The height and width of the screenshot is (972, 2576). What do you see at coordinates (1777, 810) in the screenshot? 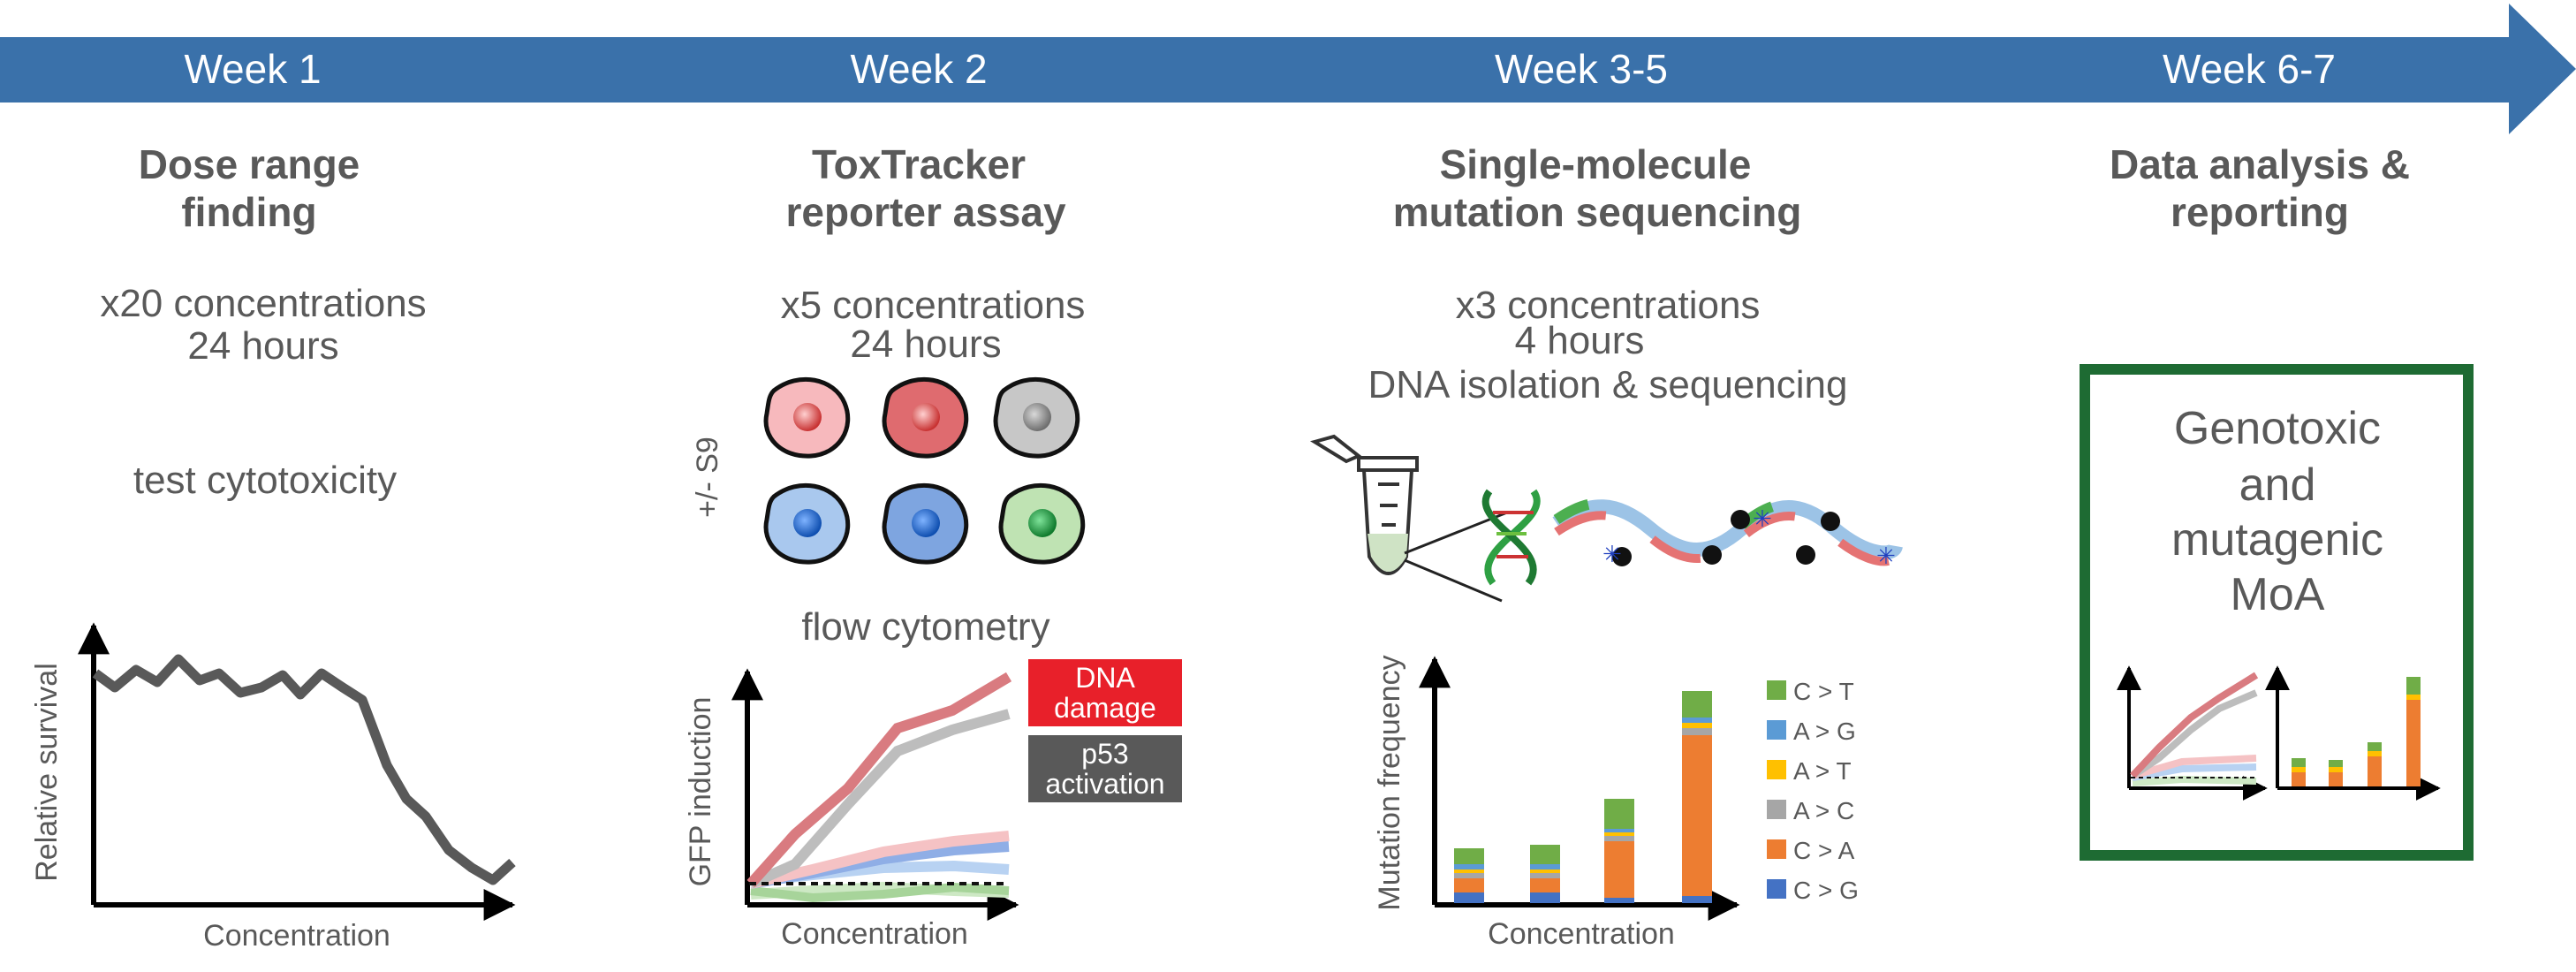
I see `legend-swatch-a-c` at bounding box center [1777, 810].